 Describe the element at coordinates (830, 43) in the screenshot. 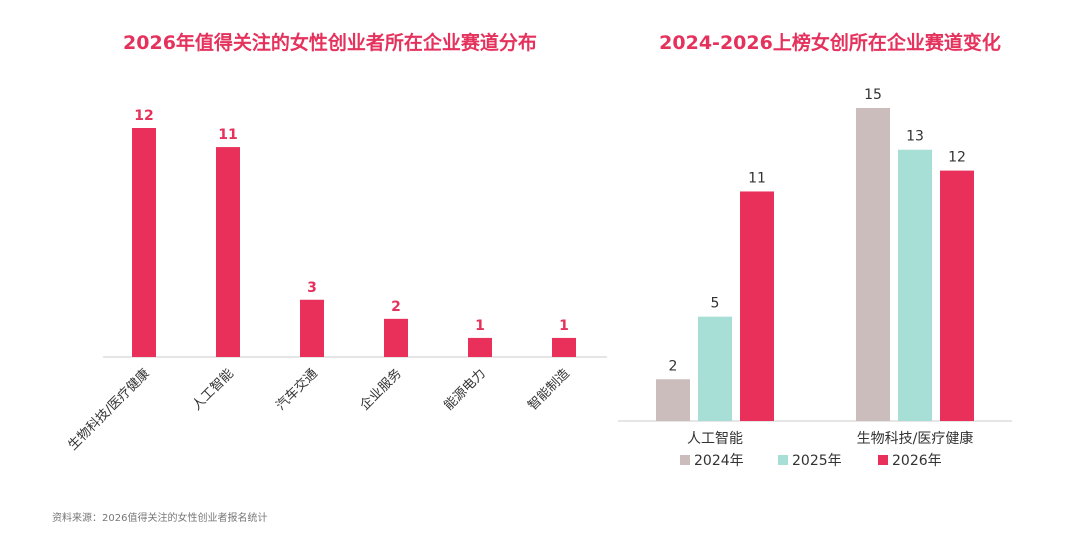

I see `right-chart-title: 2024-2026上榜女创所在企业赛道变化` at that location.